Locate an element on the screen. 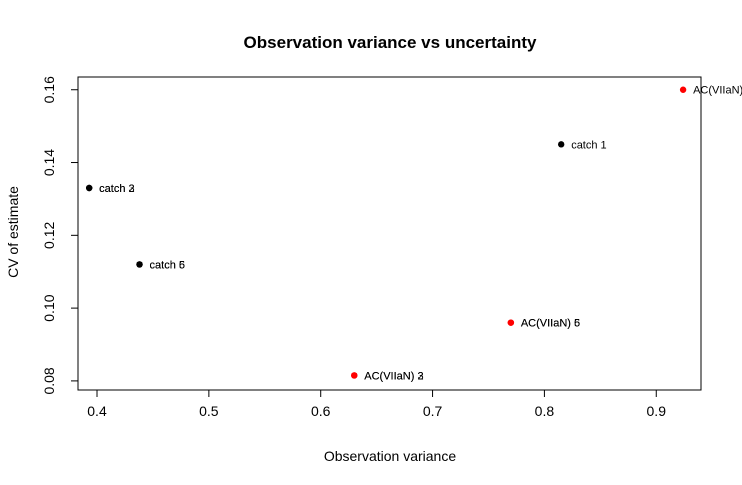 Image resolution: width=742 pixels, height=485 pixels. x-axis: 0.4 0.5 0.6 0.7 0.8 0.9 is located at coordinates (376, 404).